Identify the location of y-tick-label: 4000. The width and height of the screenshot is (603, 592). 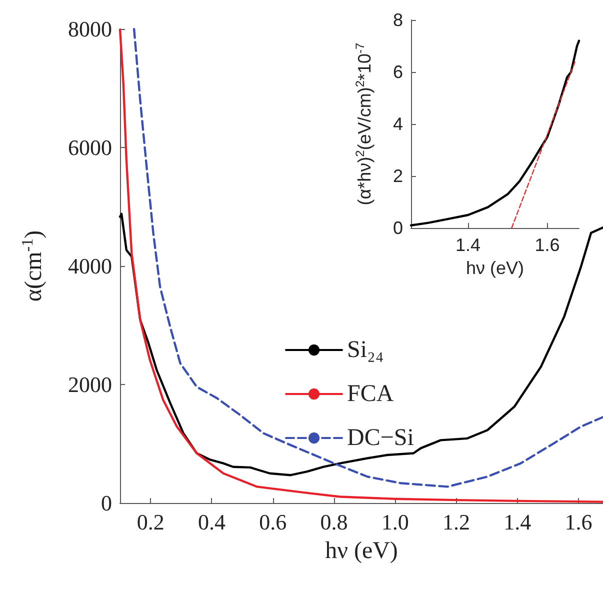
(90, 266).